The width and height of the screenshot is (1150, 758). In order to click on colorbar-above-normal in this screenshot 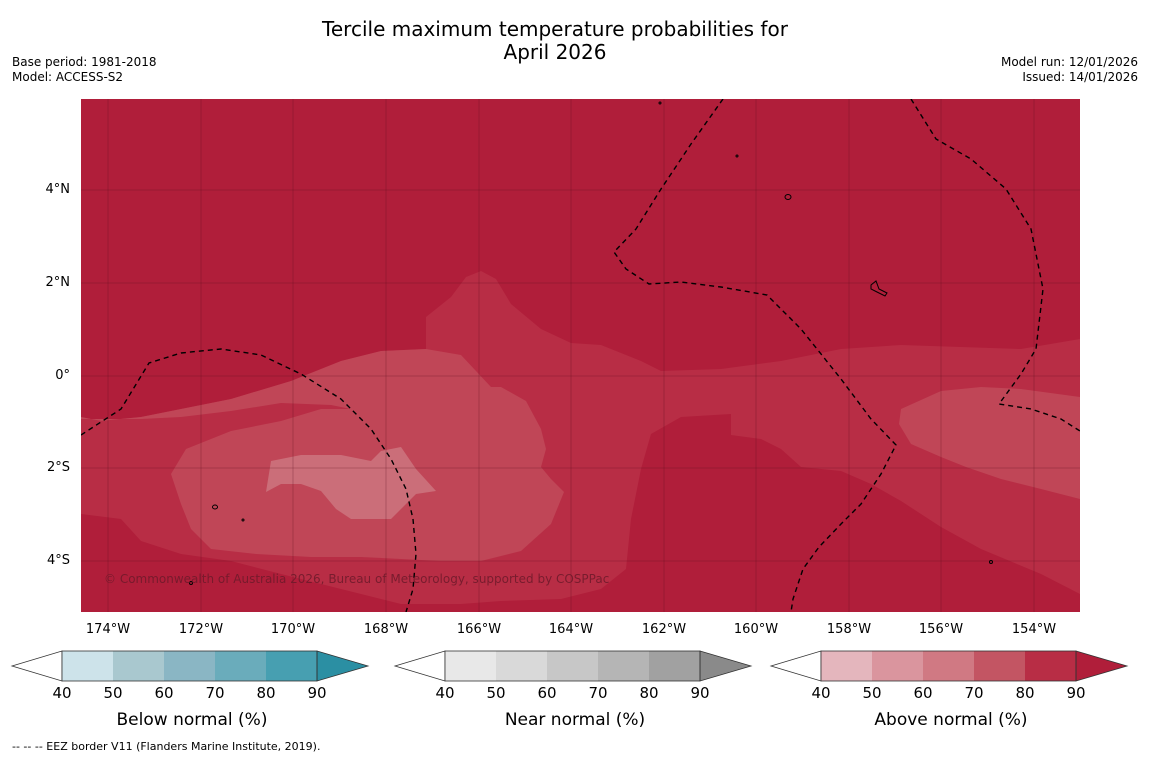, I will do `click(949, 666)`.